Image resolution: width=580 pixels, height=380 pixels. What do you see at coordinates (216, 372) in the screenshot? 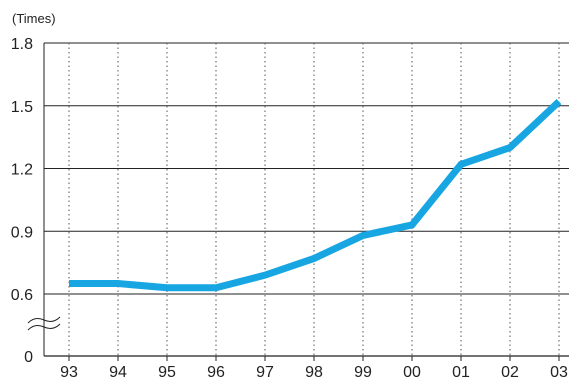
I see `x-tick-label: 96` at bounding box center [216, 372].